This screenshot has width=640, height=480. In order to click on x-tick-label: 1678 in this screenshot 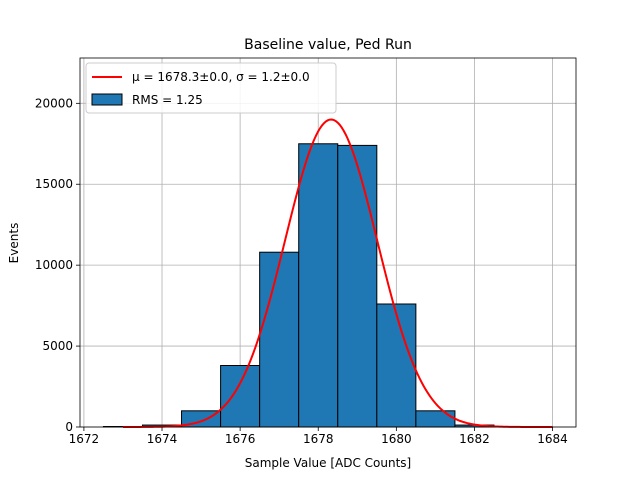, I will do `click(318, 439)`.